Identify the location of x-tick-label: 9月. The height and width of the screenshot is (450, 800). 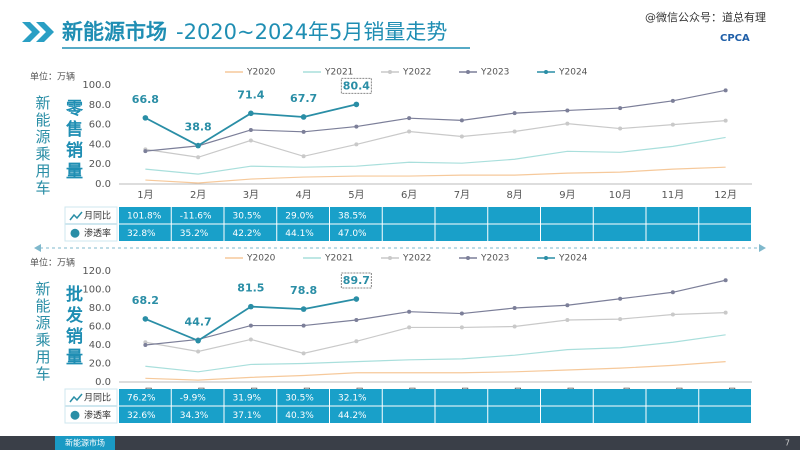
(567, 195).